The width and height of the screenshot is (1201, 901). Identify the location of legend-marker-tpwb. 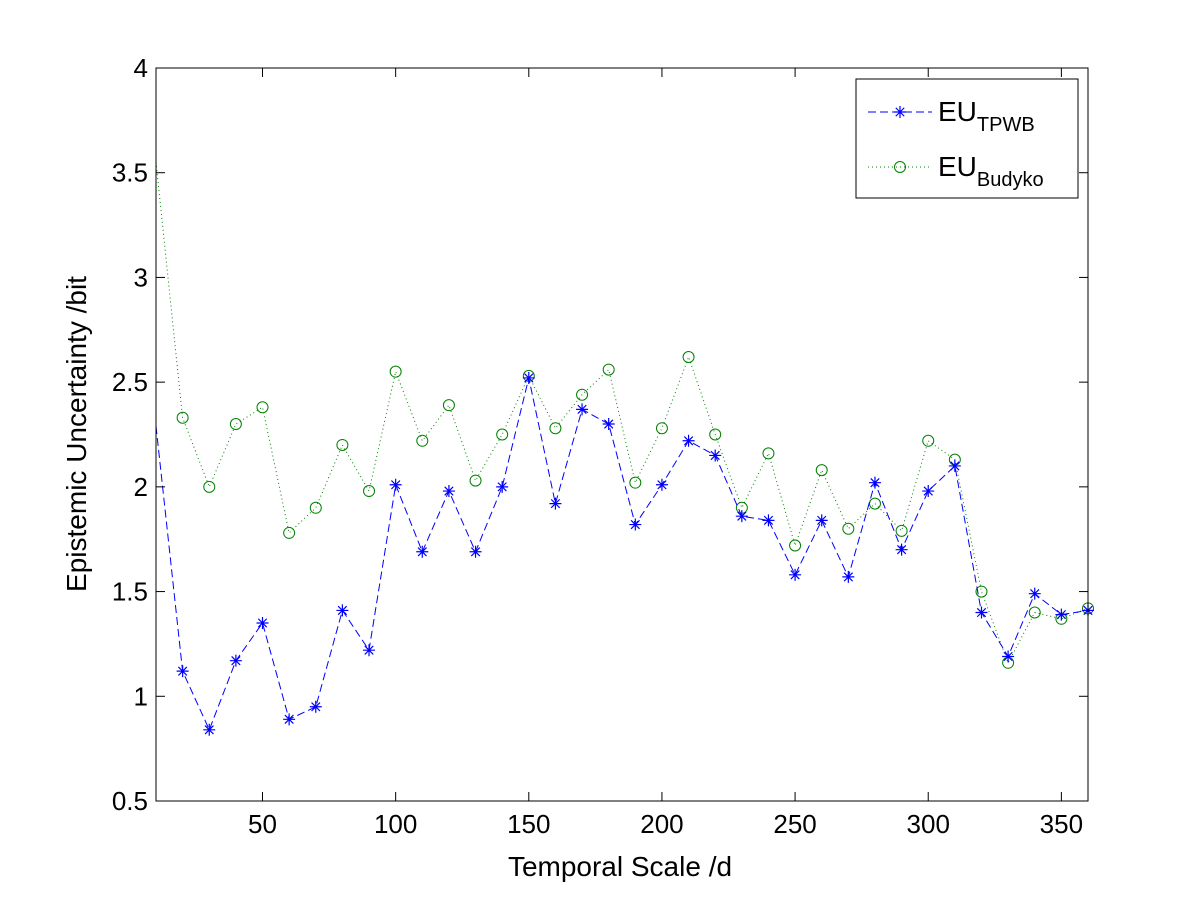
(900, 112).